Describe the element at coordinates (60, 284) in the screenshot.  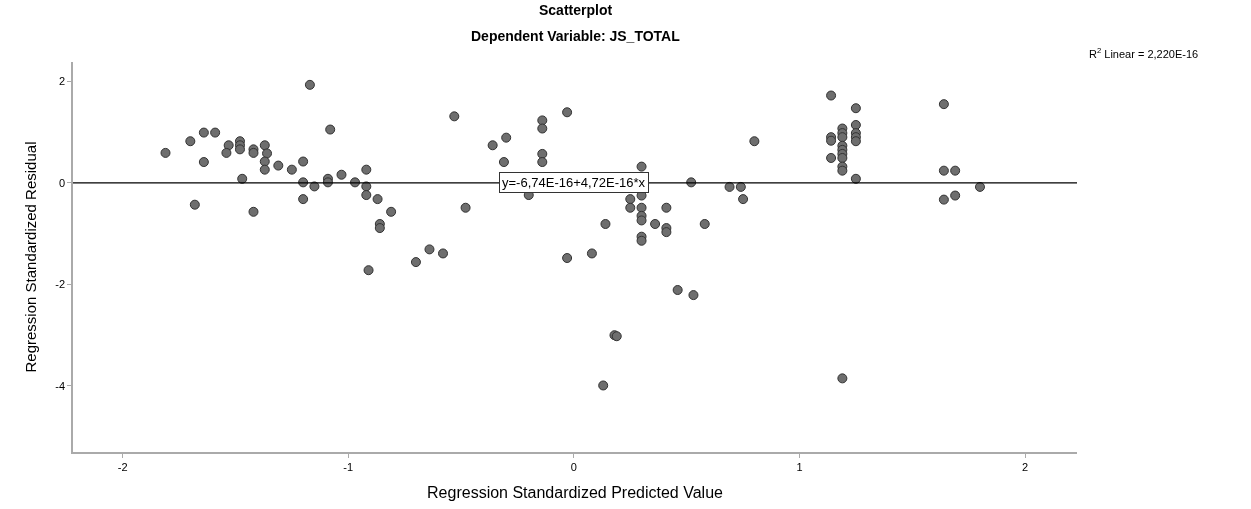
I see `y-tick-label: -2` at that location.